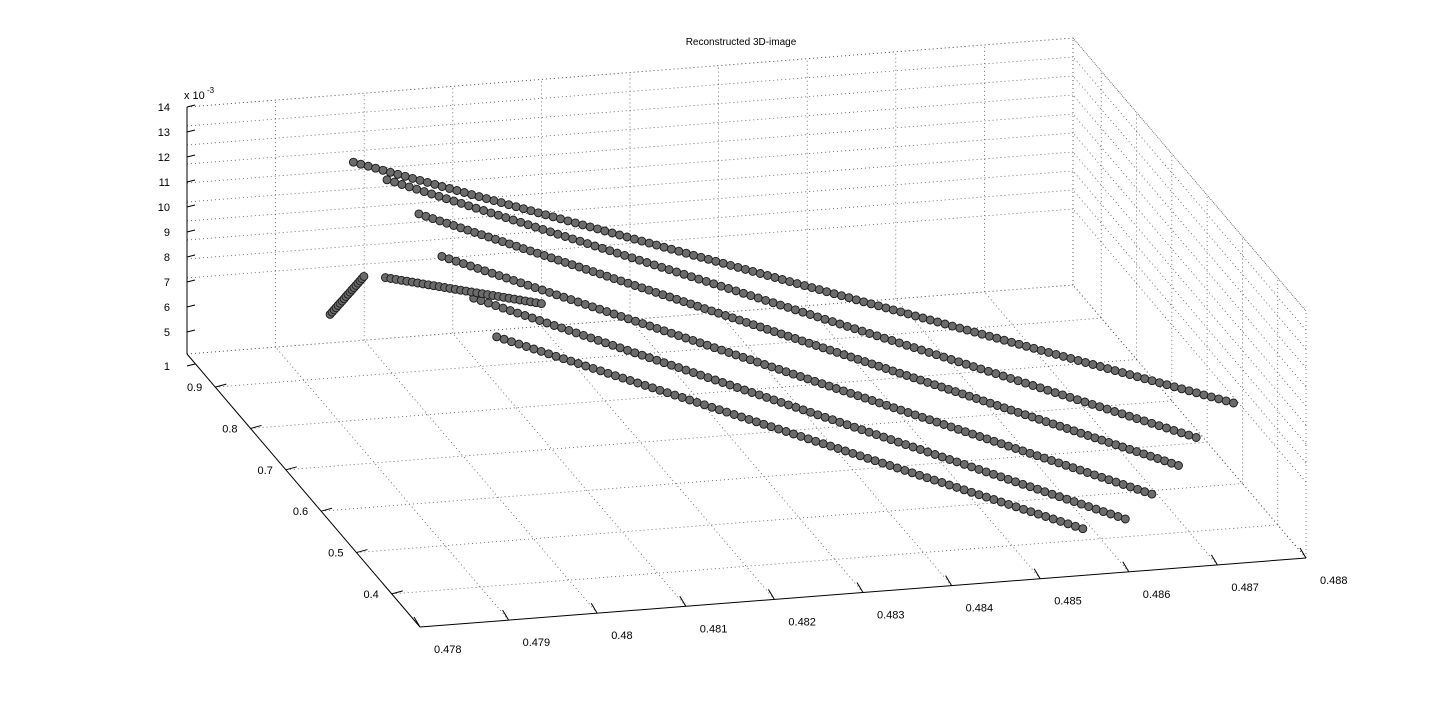 The width and height of the screenshot is (1440, 706). I want to click on right-wall-grid-line, so click(1189, 288).